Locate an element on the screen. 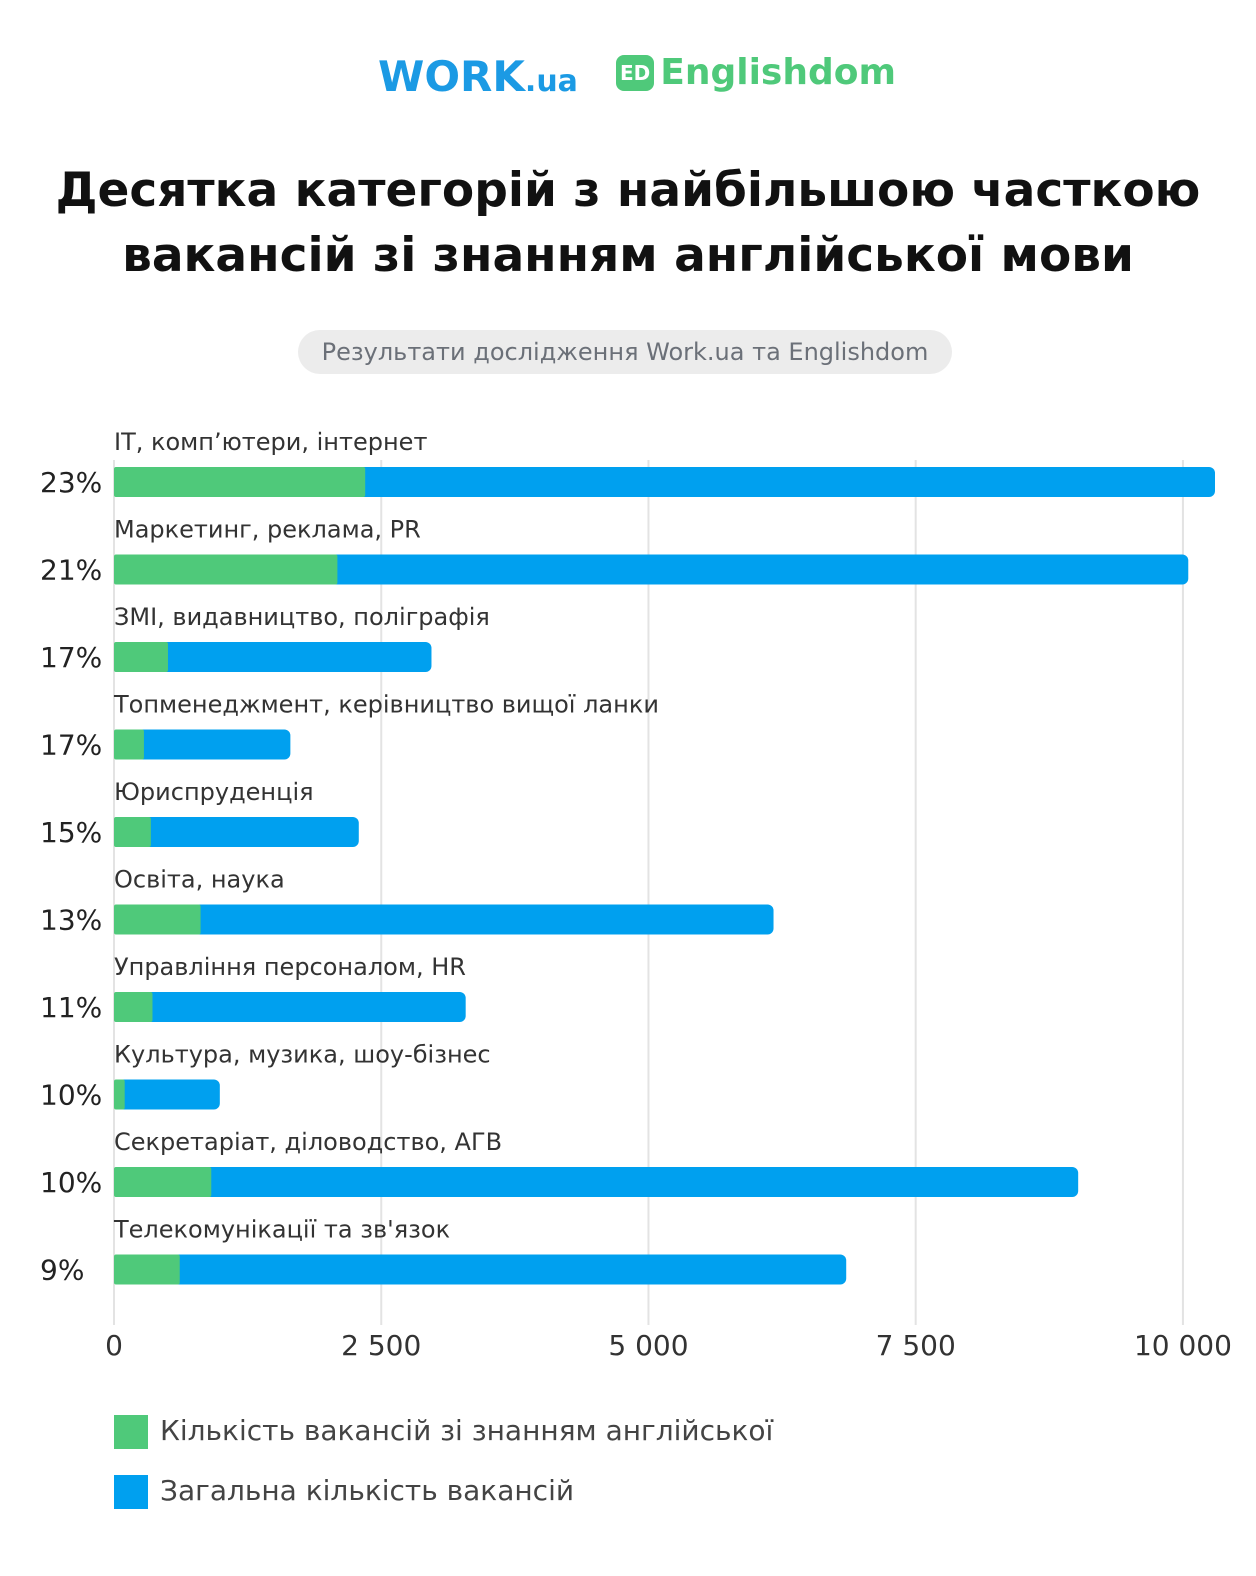 The width and height of the screenshot is (1256, 1576). englishdom-logo: ED Englishdom is located at coordinates (756, 72).